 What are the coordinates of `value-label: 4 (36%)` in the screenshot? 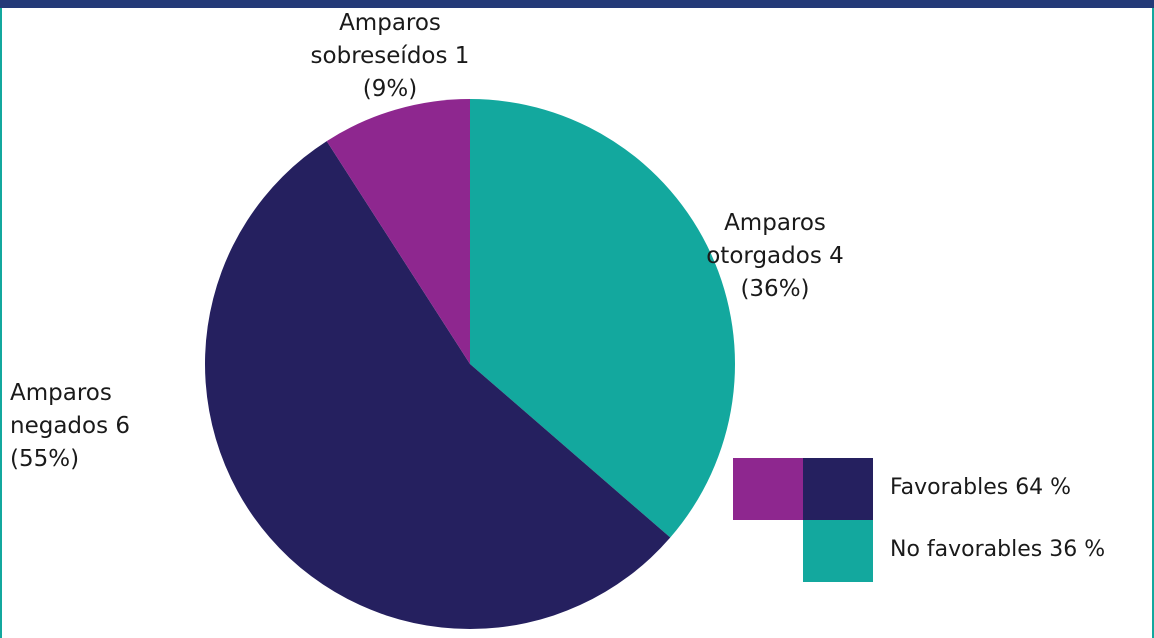 It's located at (792, 272).